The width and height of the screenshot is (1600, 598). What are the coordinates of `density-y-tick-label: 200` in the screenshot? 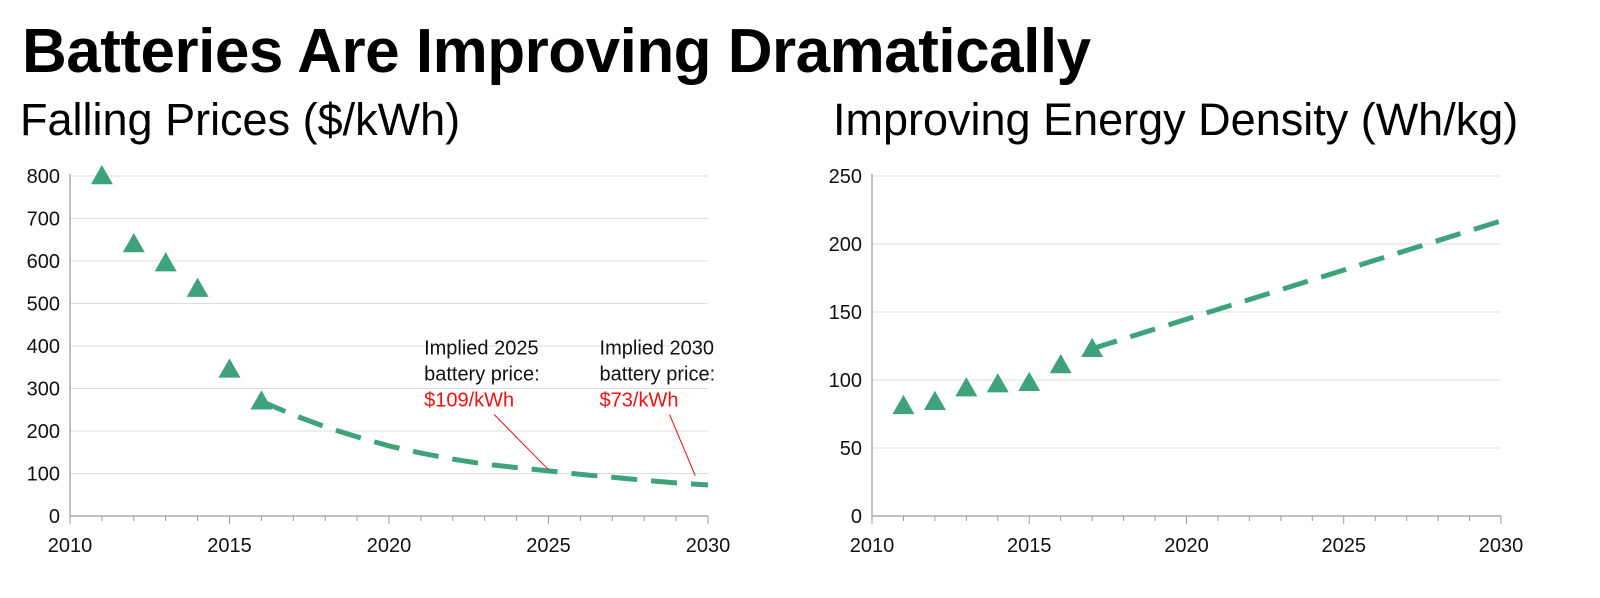 It's located at (845, 245).